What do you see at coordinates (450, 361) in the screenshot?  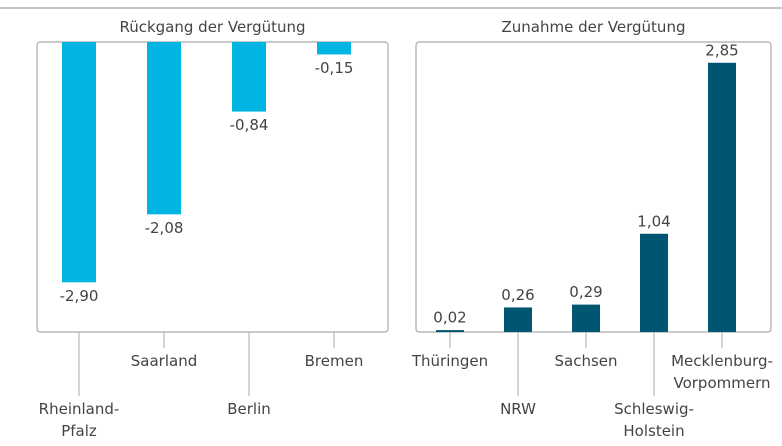 I see `category-label: Thüringen` at bounding box center [450, 361].